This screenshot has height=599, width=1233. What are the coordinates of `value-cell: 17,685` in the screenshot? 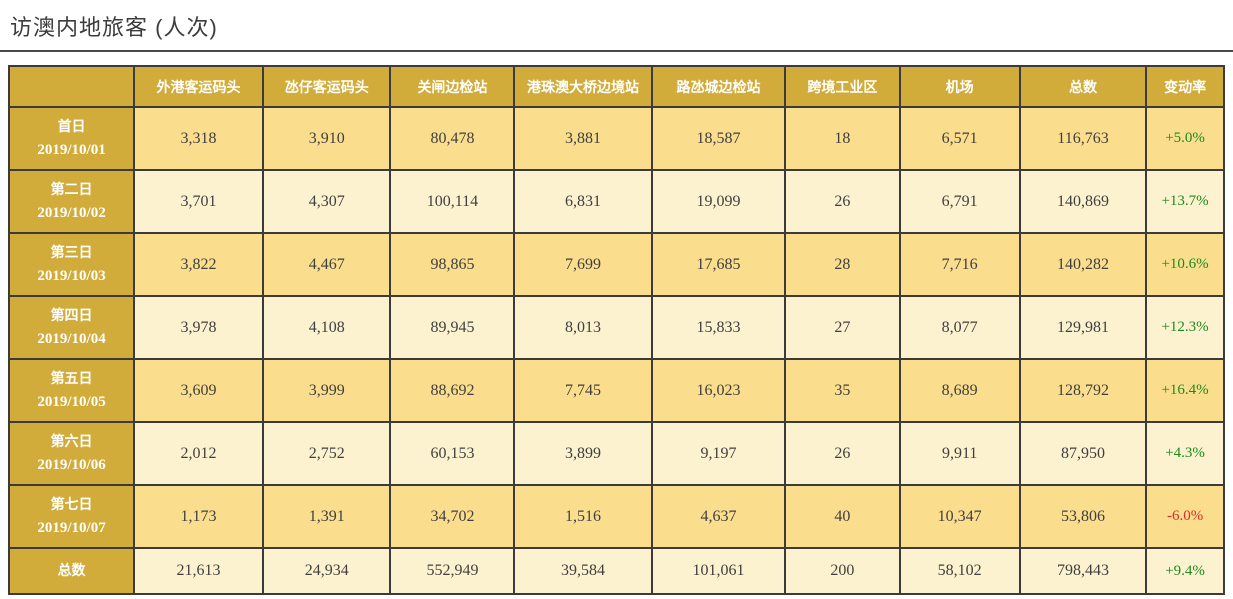 It's located at (718, 264).